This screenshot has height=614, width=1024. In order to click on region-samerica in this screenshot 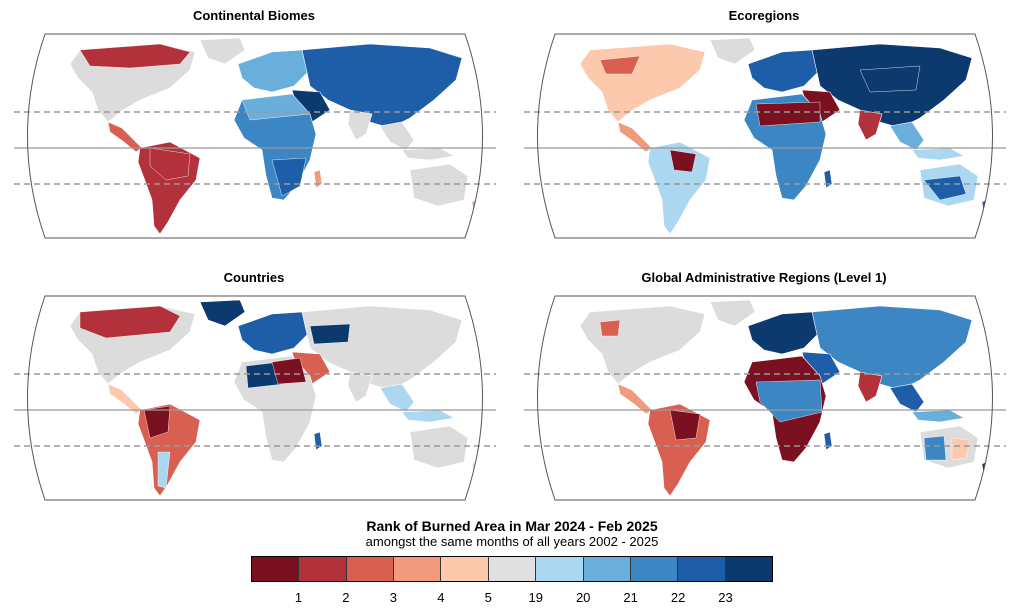, I will do `click(679, 188)`.